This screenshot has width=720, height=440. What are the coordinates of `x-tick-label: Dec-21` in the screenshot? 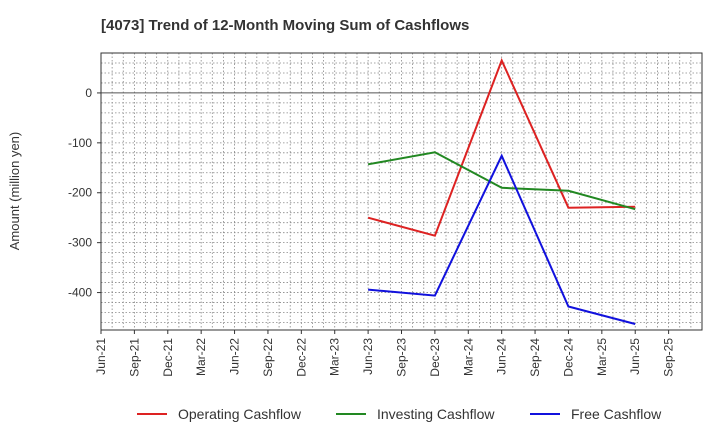 It's located at (168, 357).